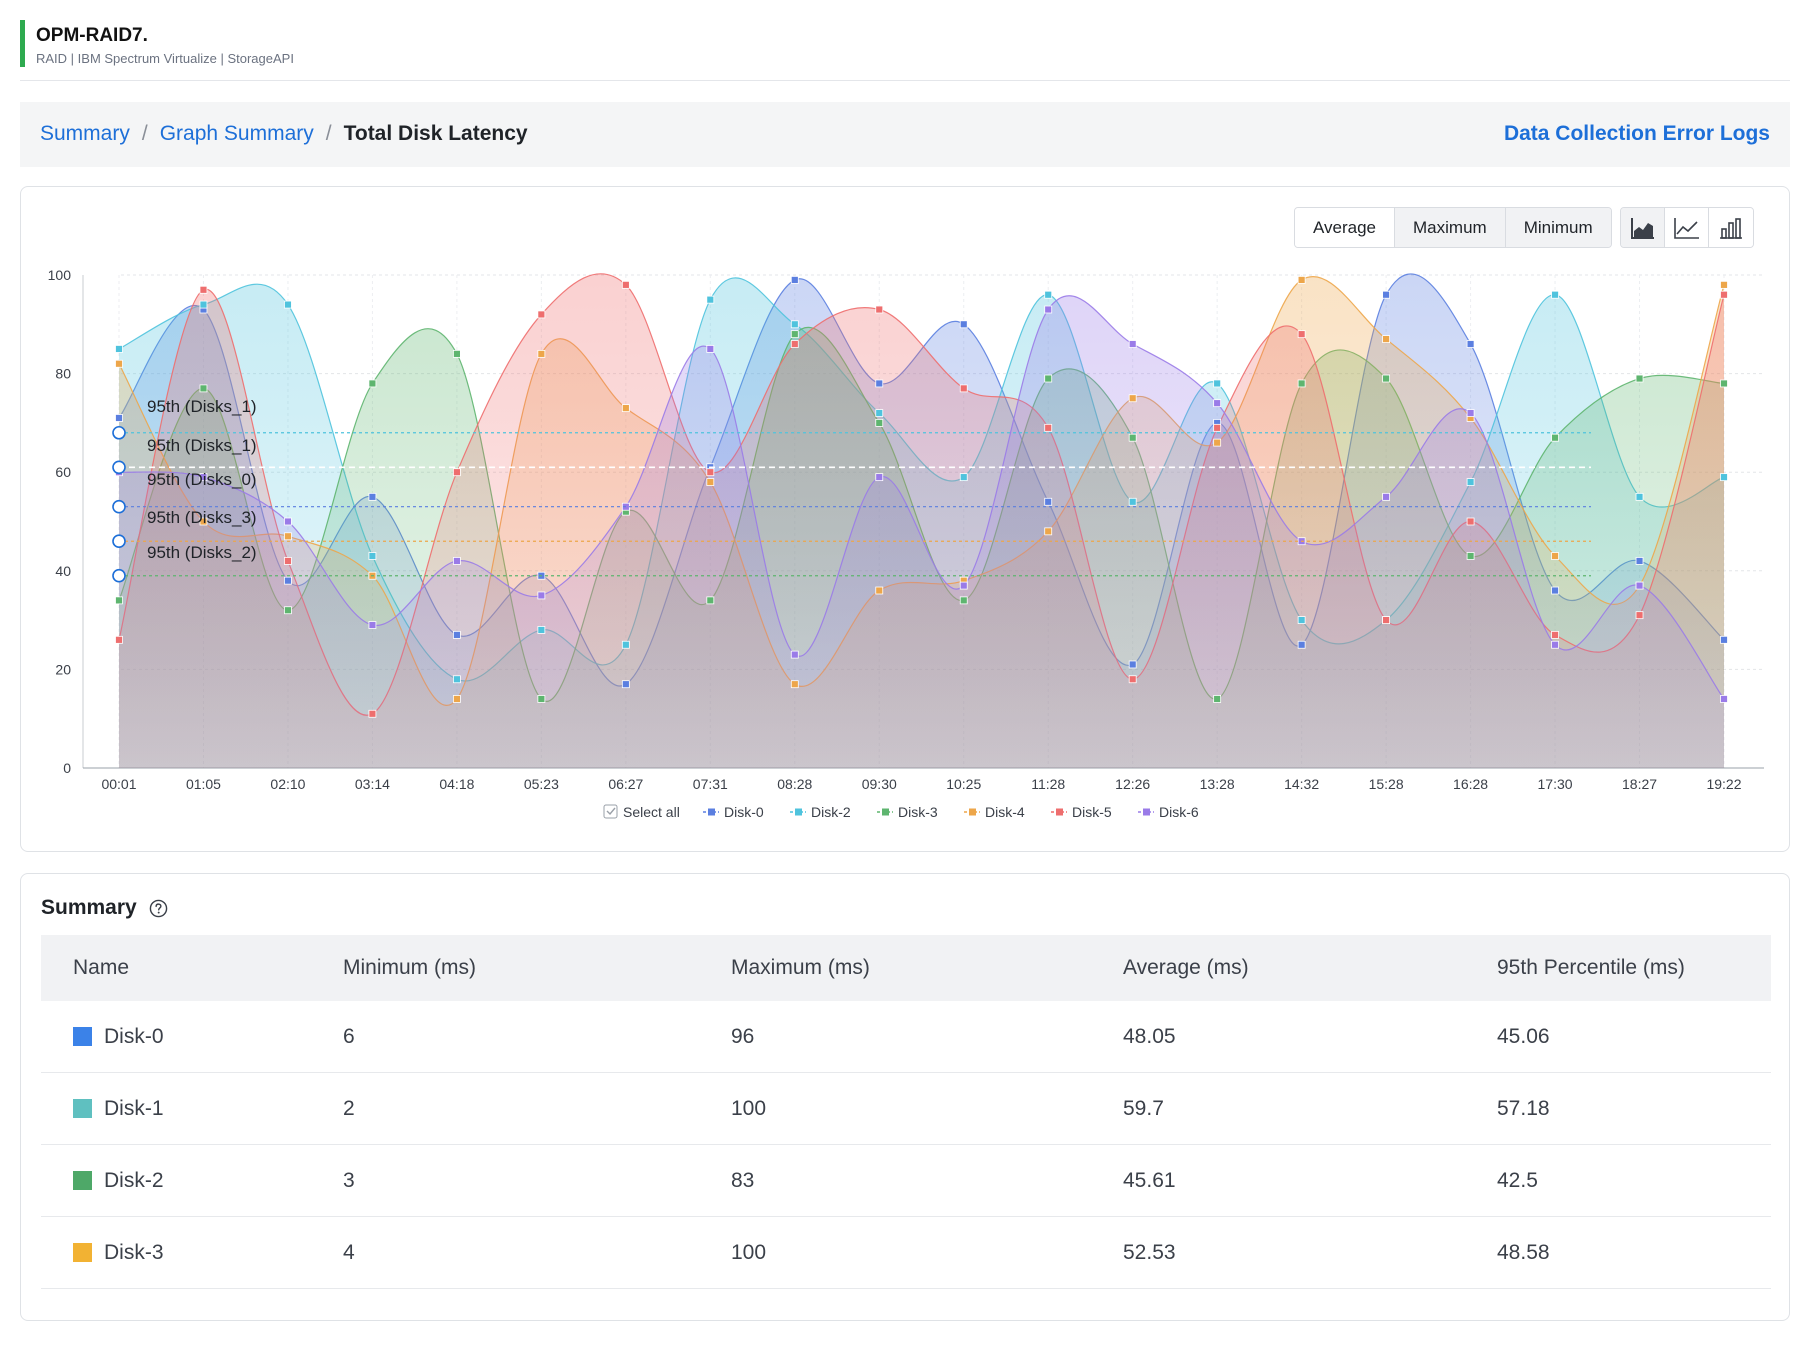  What do you see at coordinates (1450, 227) in the screenshot?
I see `maximum-button: Maximum` at bounding box center [1450, 227].